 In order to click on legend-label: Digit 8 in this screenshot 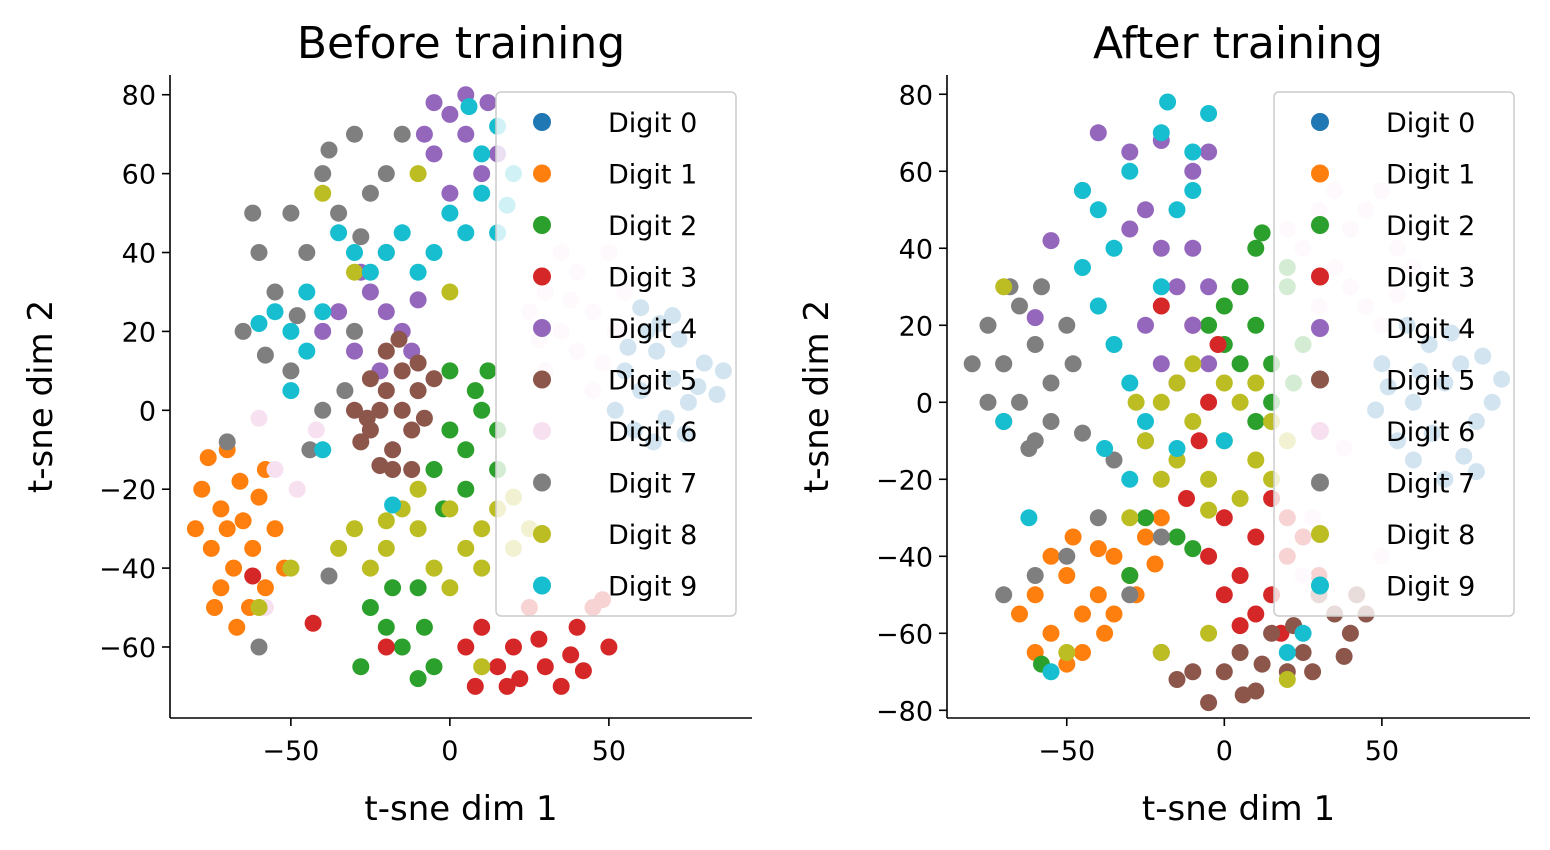, I will do `click(1430, 535)`.